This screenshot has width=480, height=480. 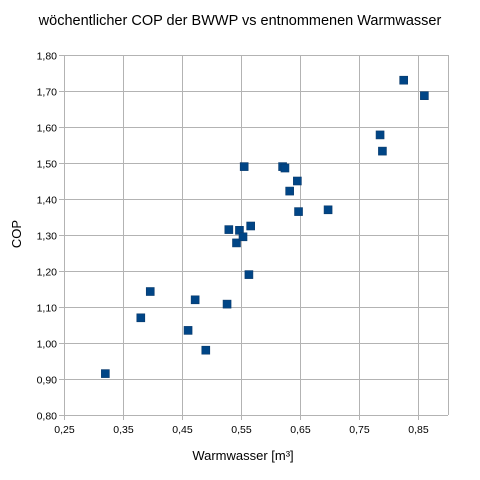 I want to click on y-tick-label: 0,90, so click(x=47, y=381).